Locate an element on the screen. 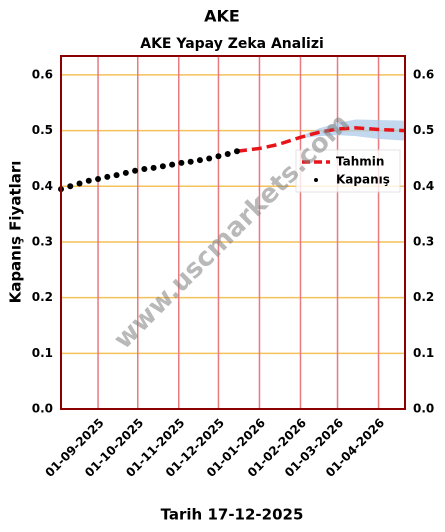  y-axis-label: Kapanış Fiyatları is located at coordinates (16, 232).